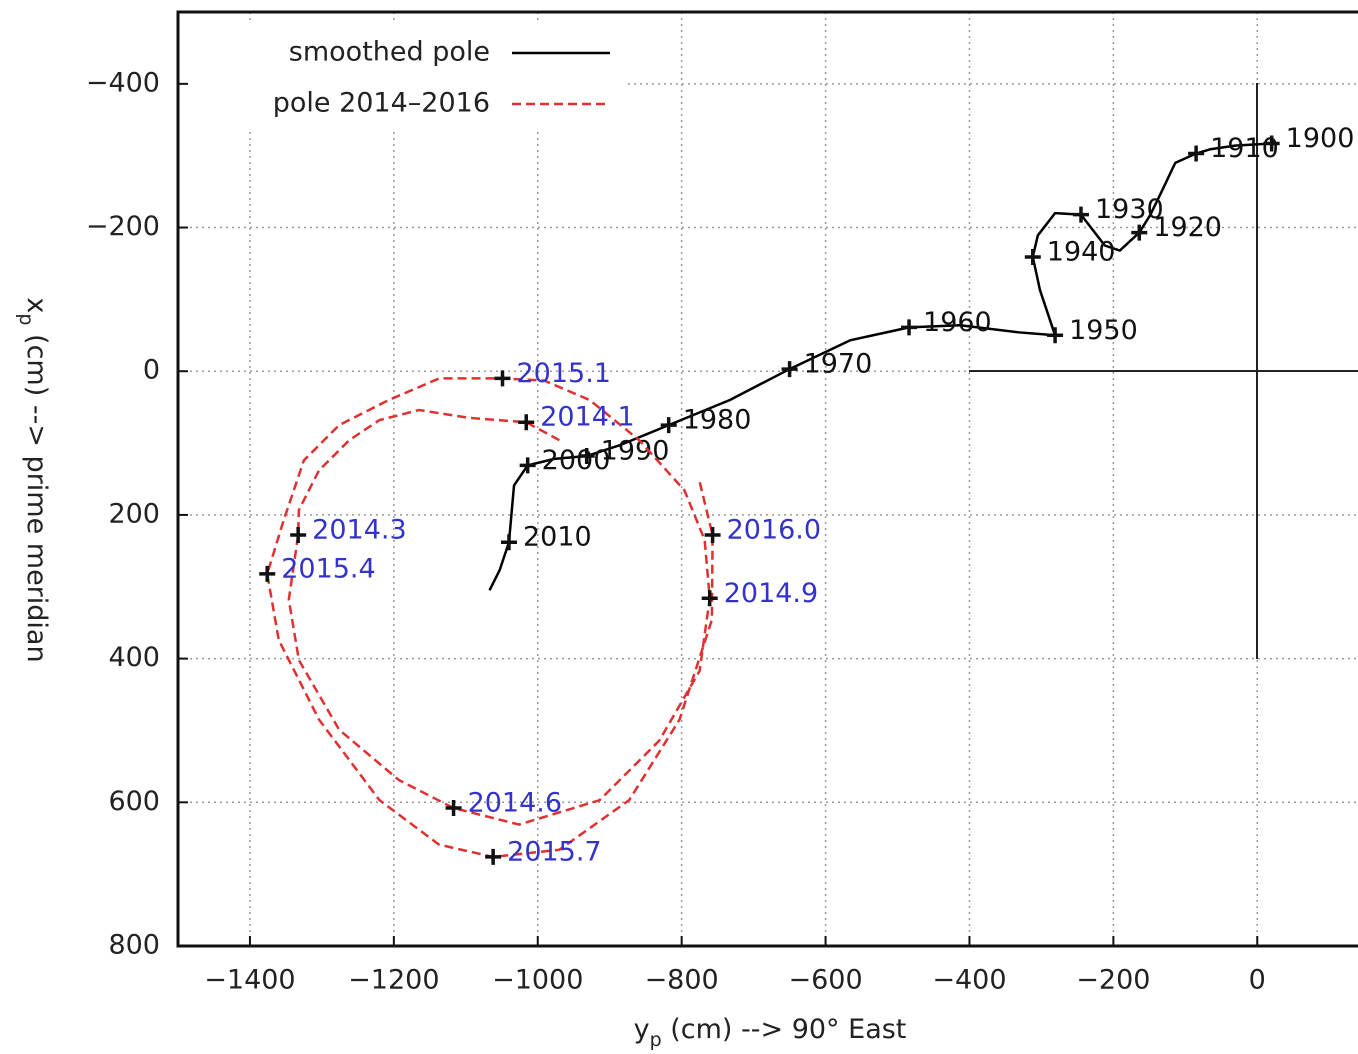 This screenshot has height=1054, width=1358. I want to click on marker-label: 2016.0, so click(774, 530).